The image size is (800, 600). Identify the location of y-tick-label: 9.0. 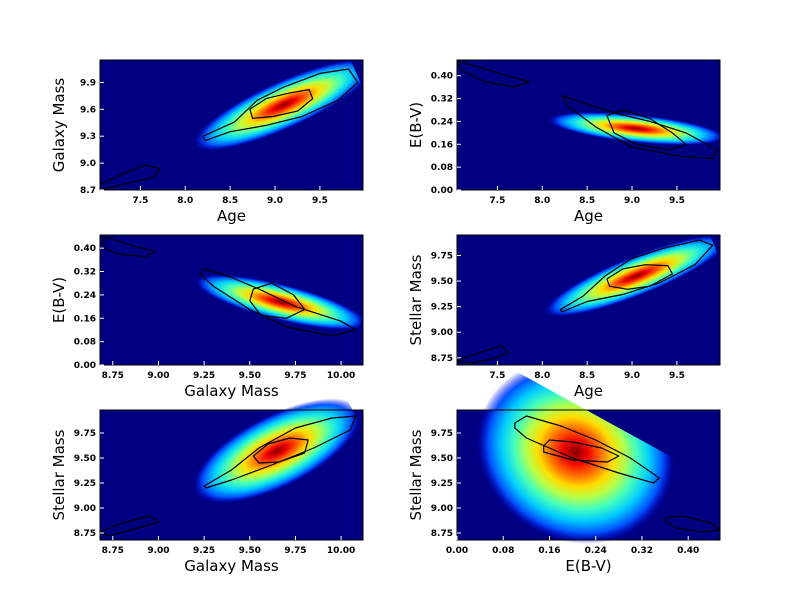
(88, 164).